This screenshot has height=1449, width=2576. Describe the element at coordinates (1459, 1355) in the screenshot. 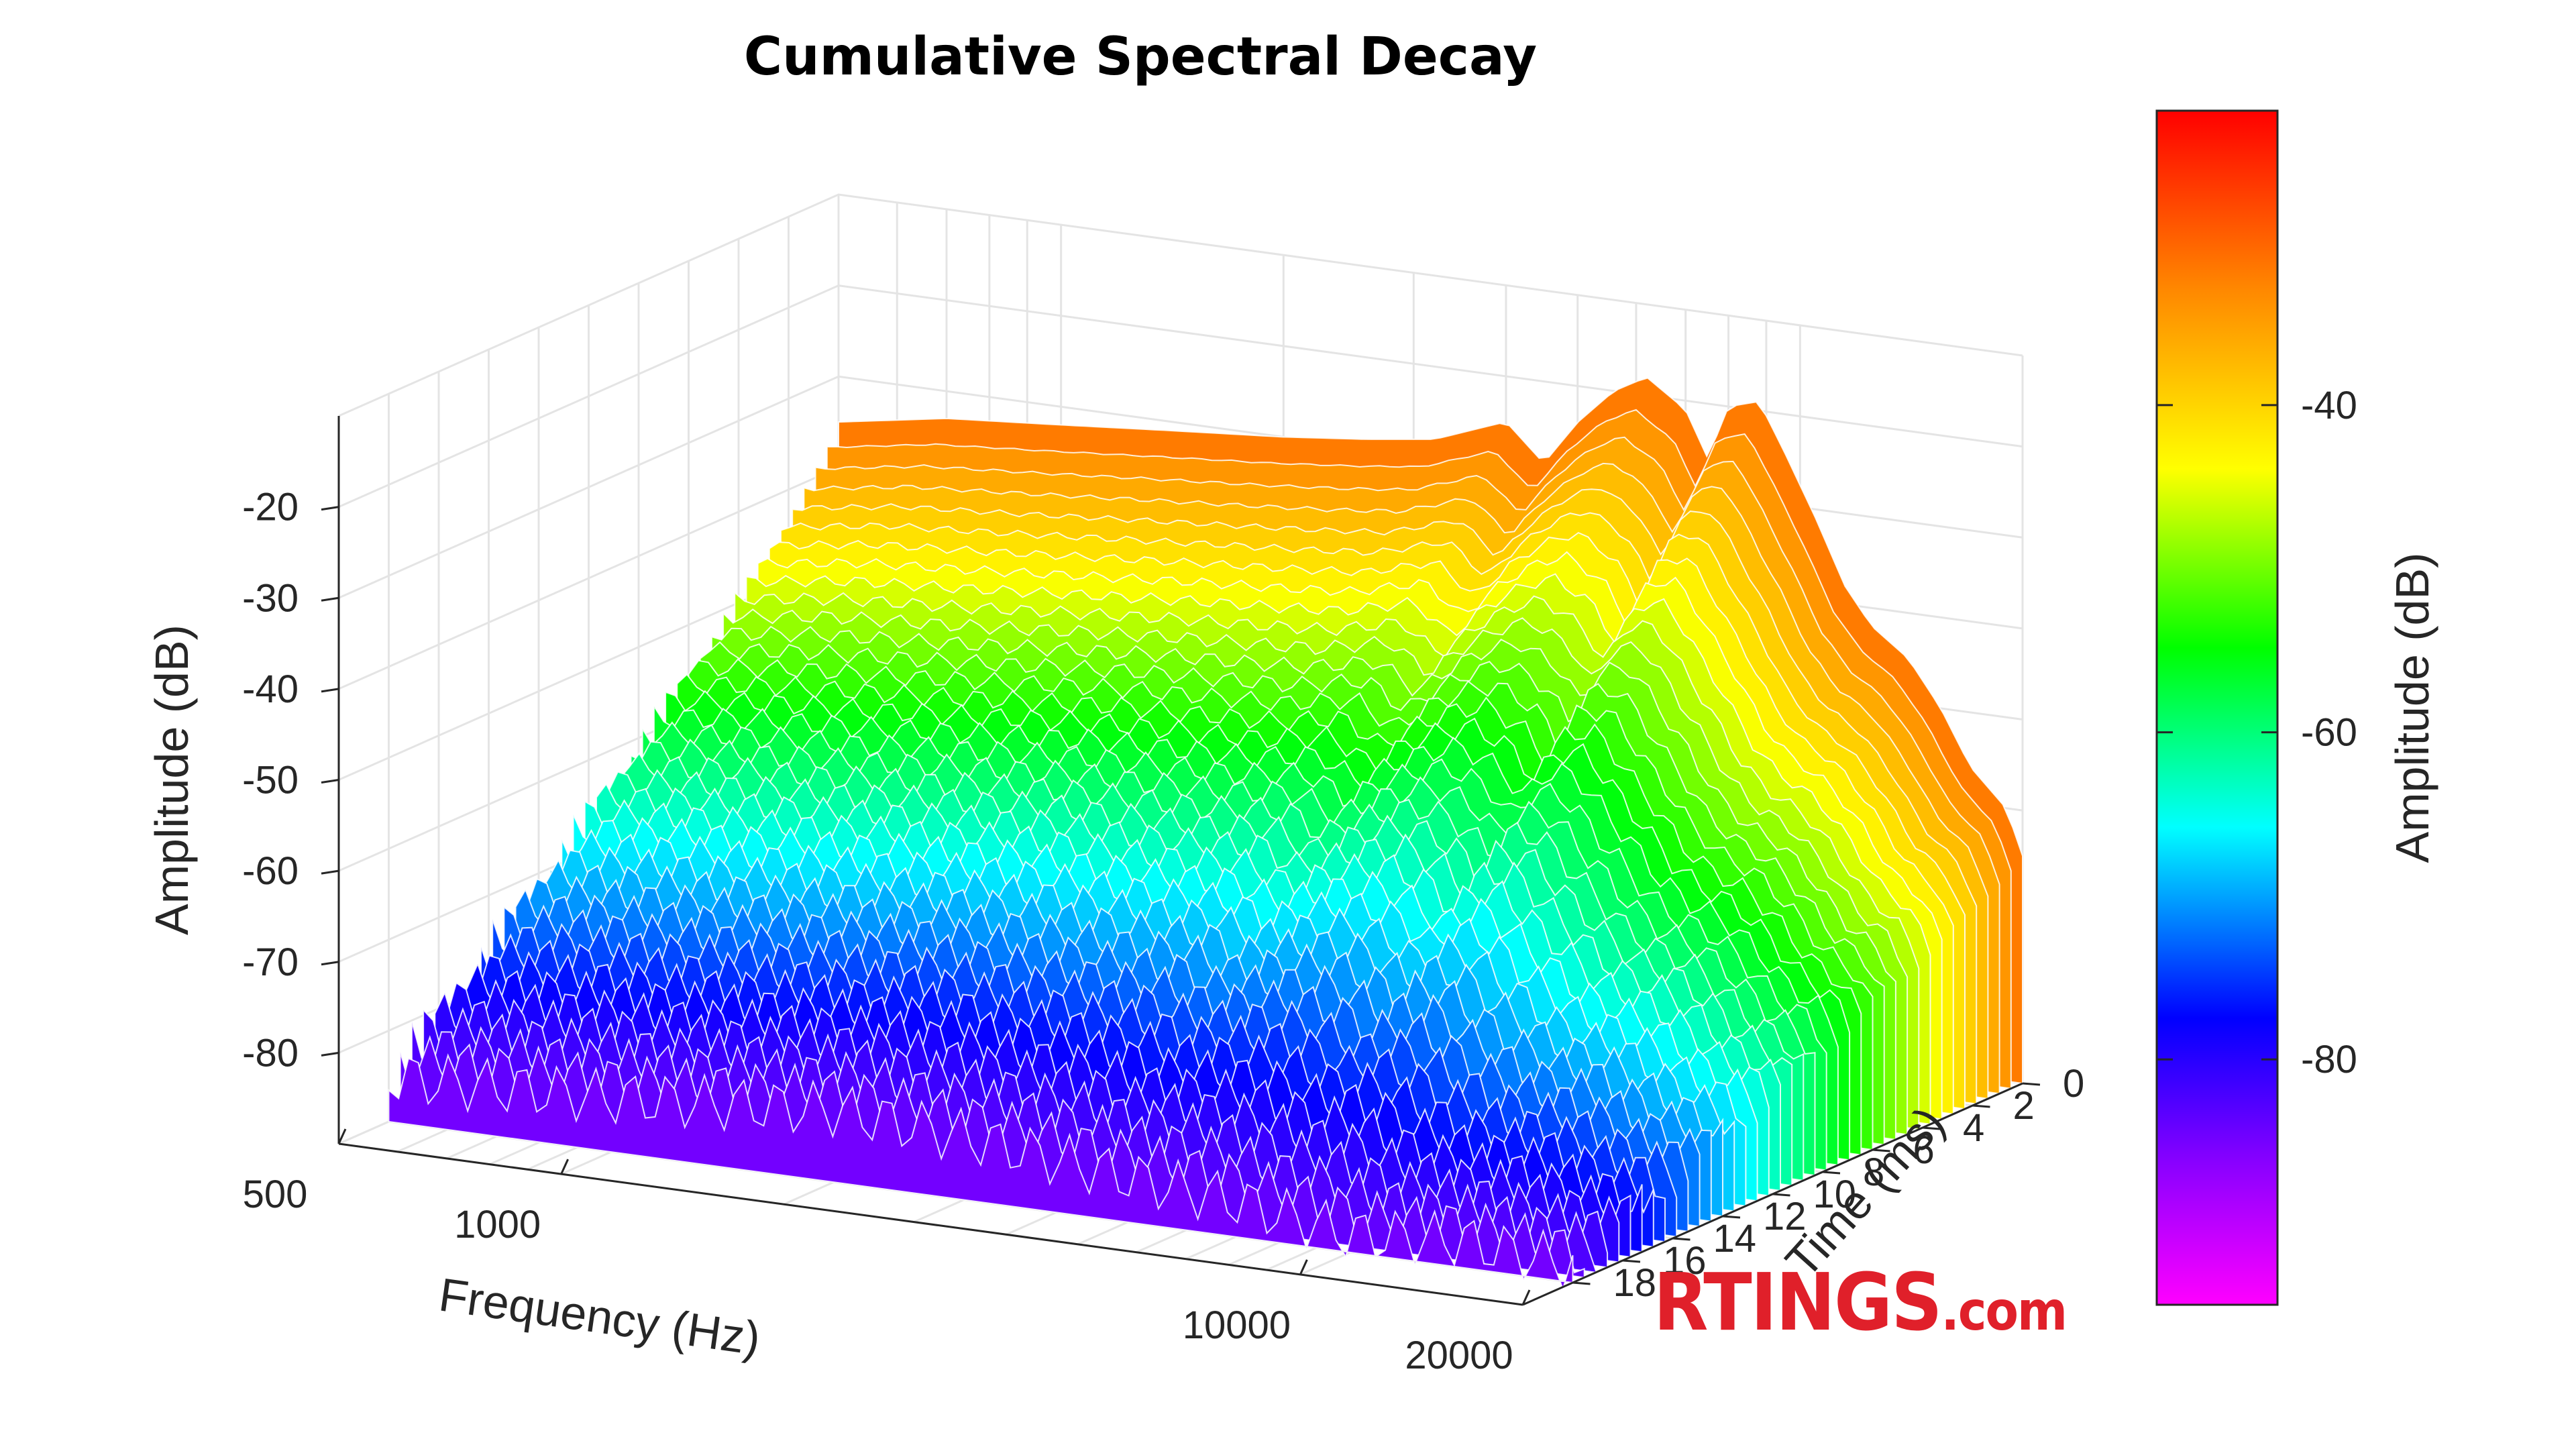

I see `x-tick-label: 20000` at that location.